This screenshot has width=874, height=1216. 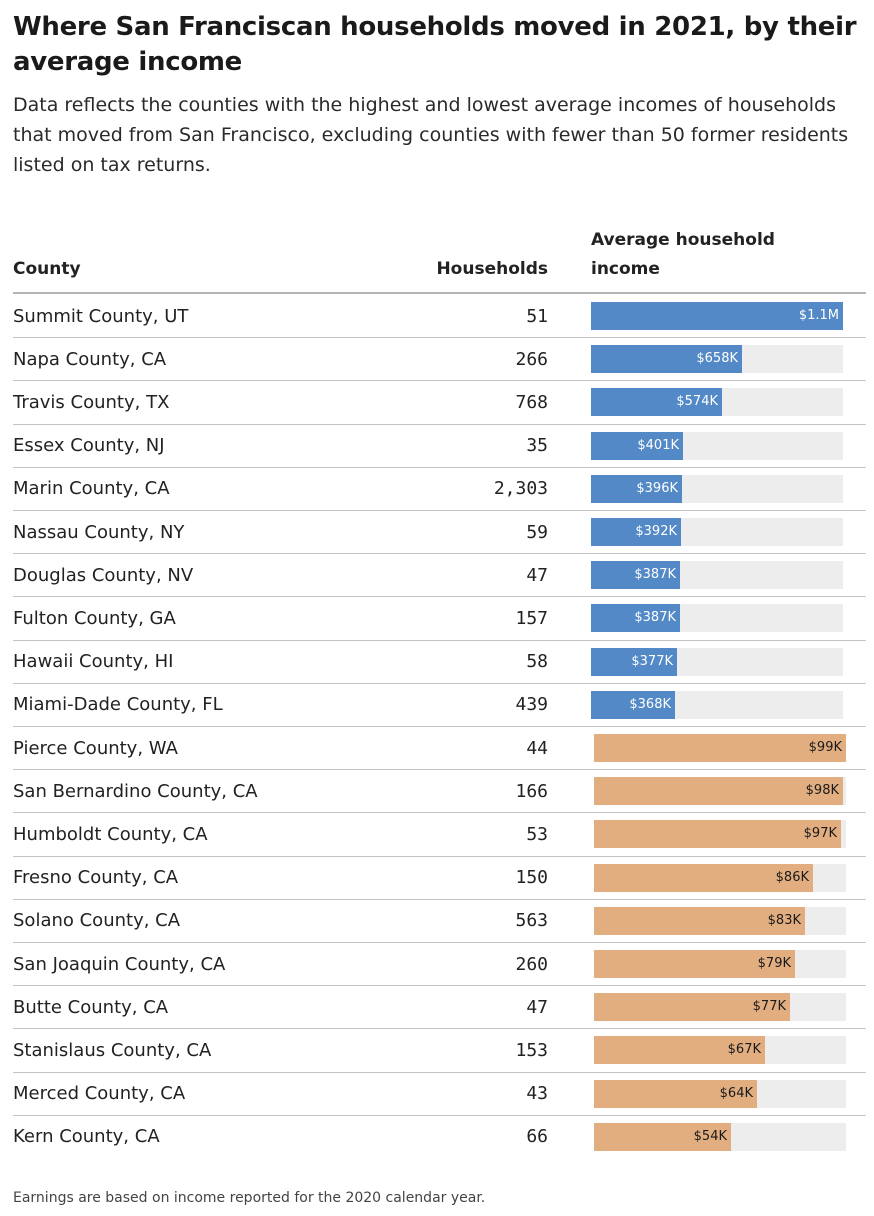 What do you see at coordinates (439, 317) in the screenshot?
I see `table-row: Summit County, UT 51 $1.1M` at bounding box center [439, 317].